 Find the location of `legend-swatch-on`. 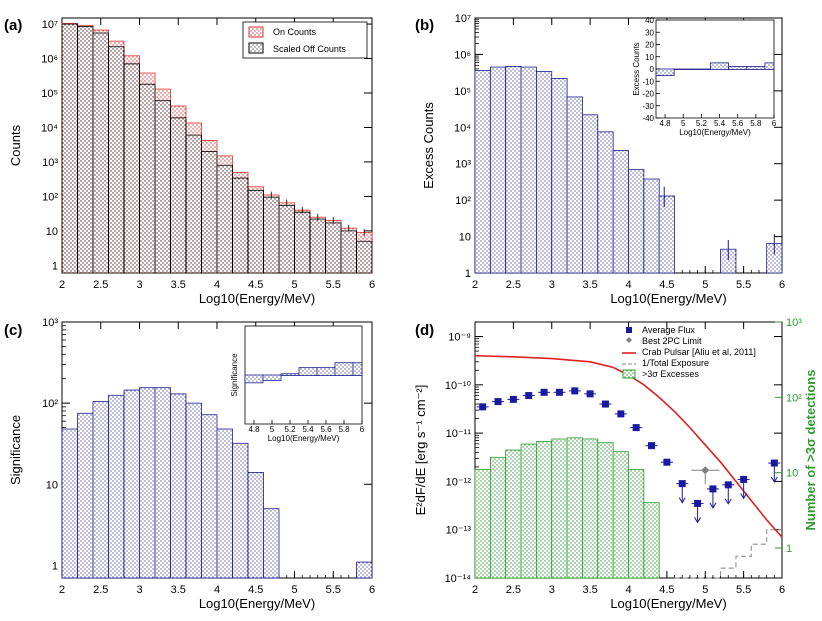

legend-swatch-on is located at coordinates (256, 32).